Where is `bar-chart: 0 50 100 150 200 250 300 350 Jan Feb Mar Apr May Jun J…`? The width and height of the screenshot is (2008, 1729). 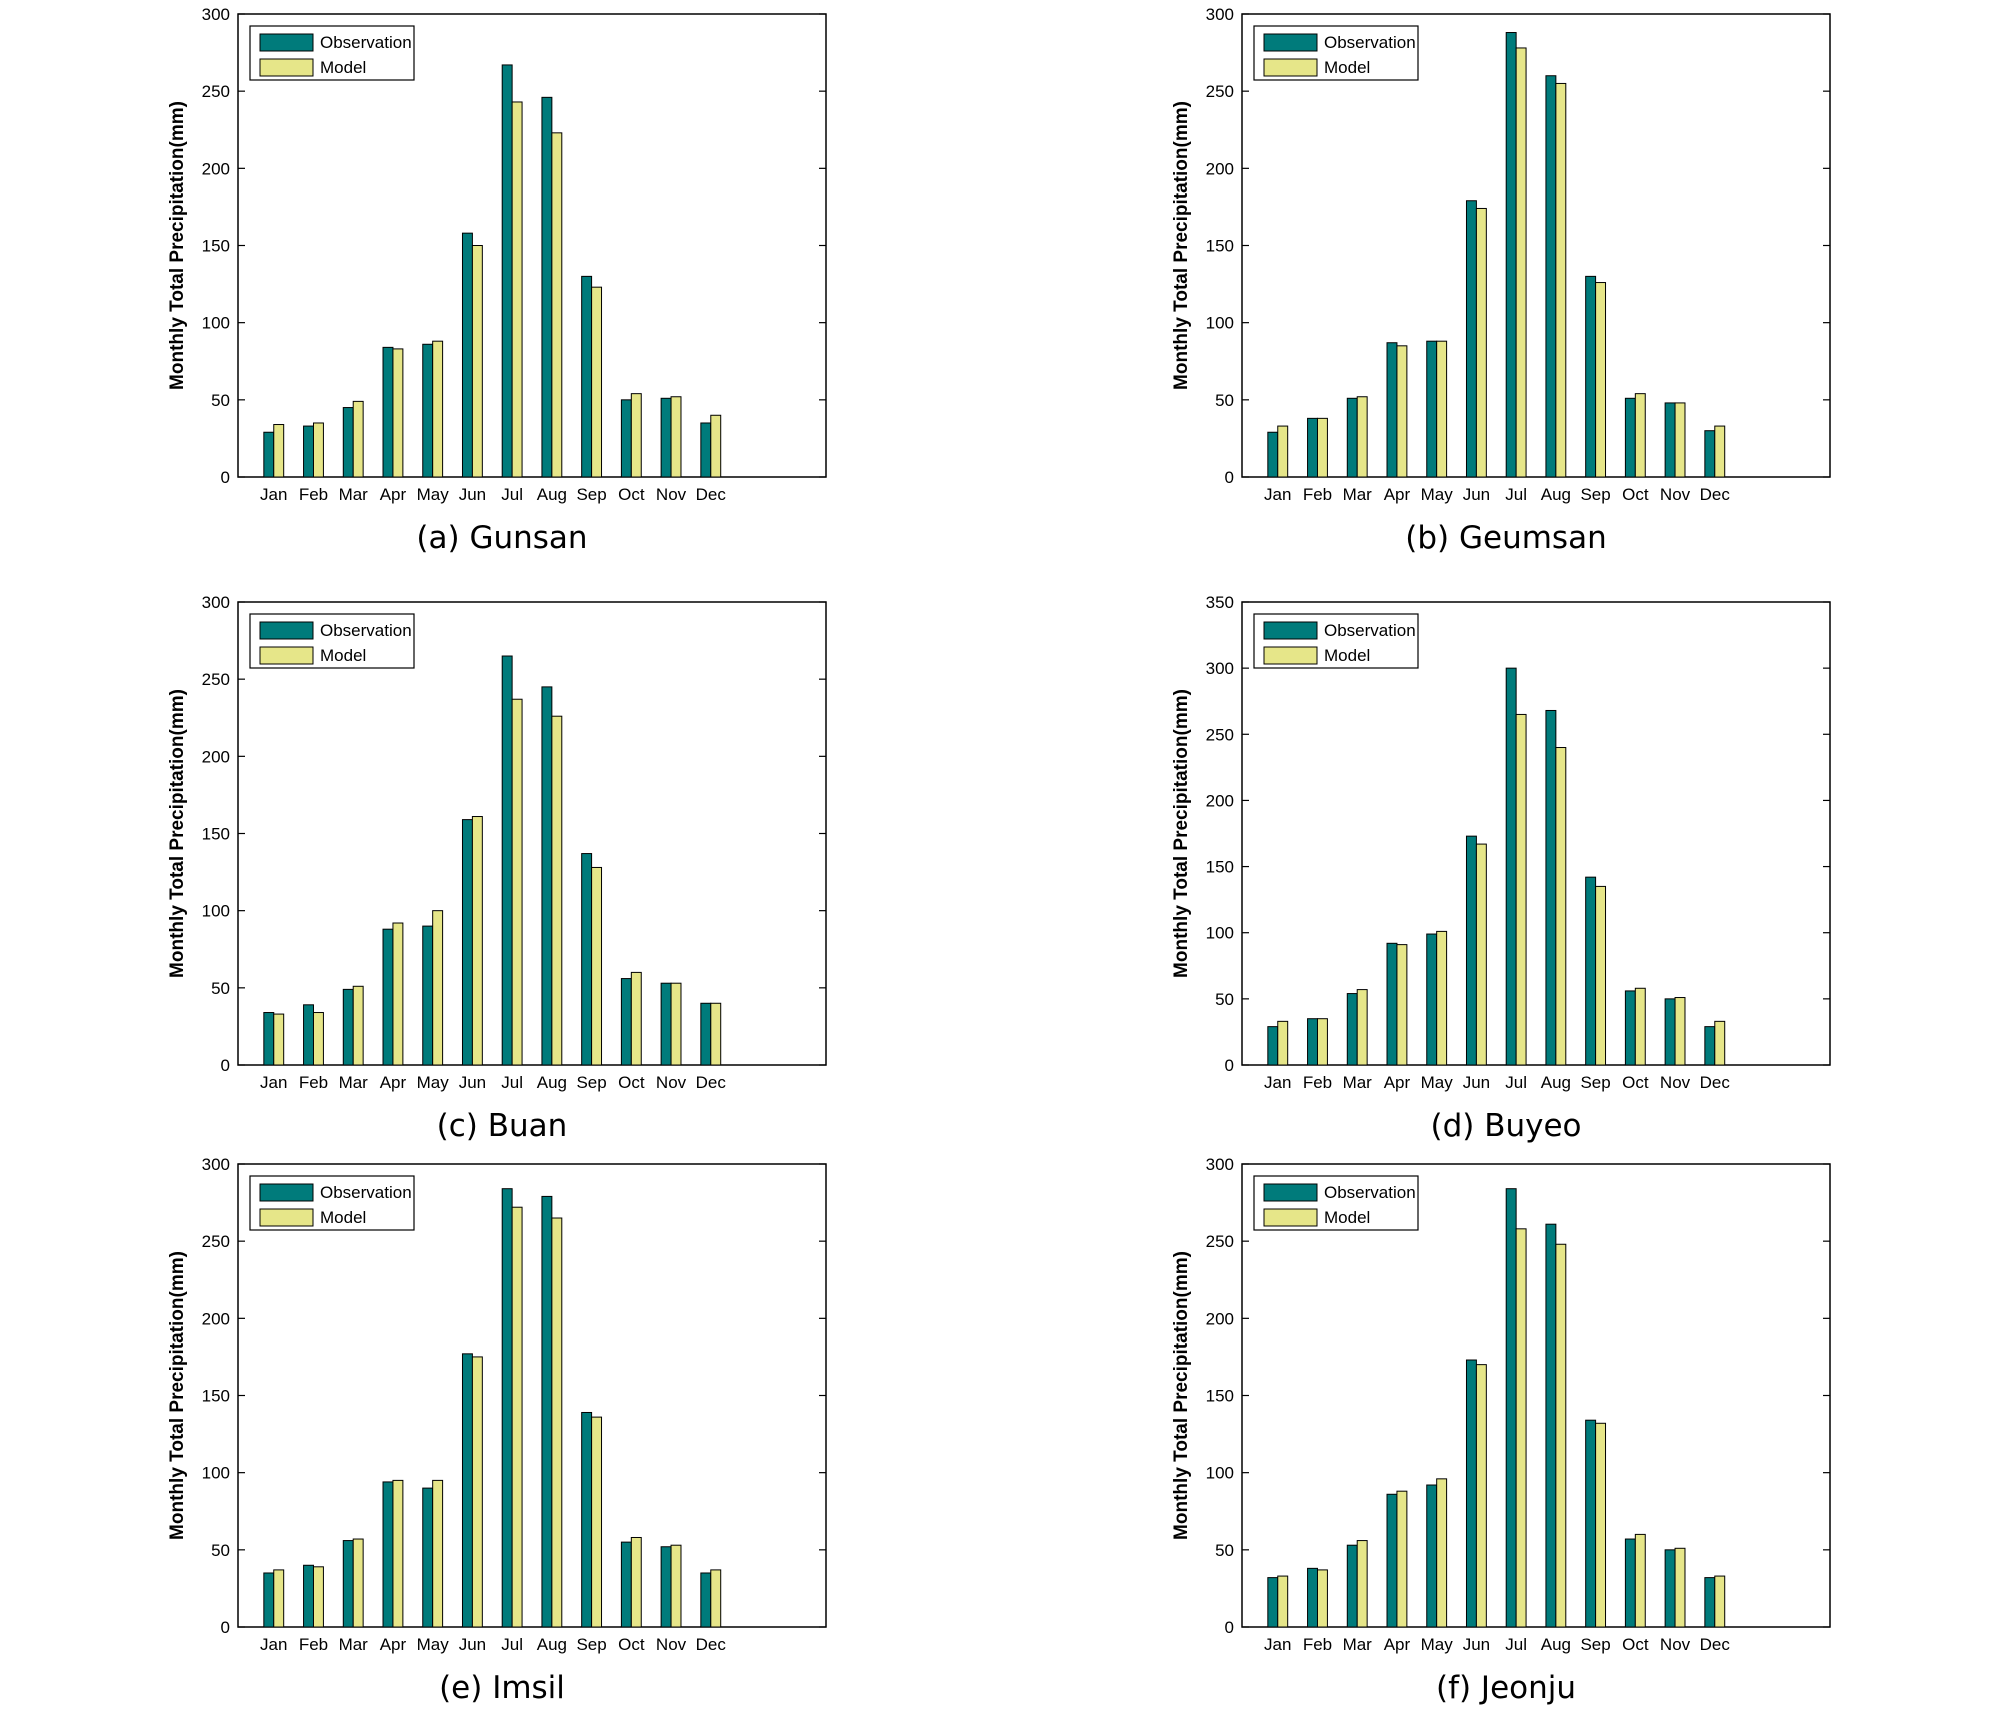
bar-chart: 0 50 100 150 200 250 300 350 Jan Feb Mar Apr May Jun J… is located at coordinates (1501, 842).